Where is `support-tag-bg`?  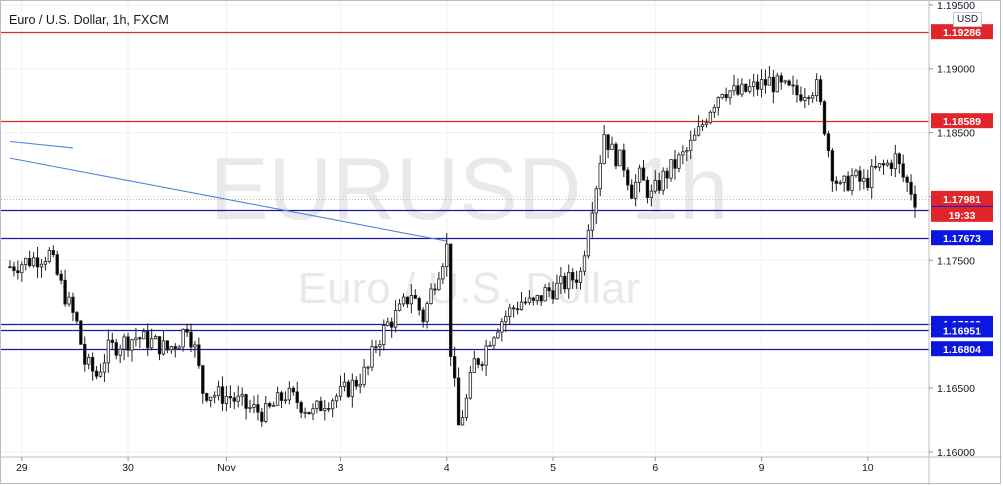 support-tag-bg is located at coordinates (962, 330).